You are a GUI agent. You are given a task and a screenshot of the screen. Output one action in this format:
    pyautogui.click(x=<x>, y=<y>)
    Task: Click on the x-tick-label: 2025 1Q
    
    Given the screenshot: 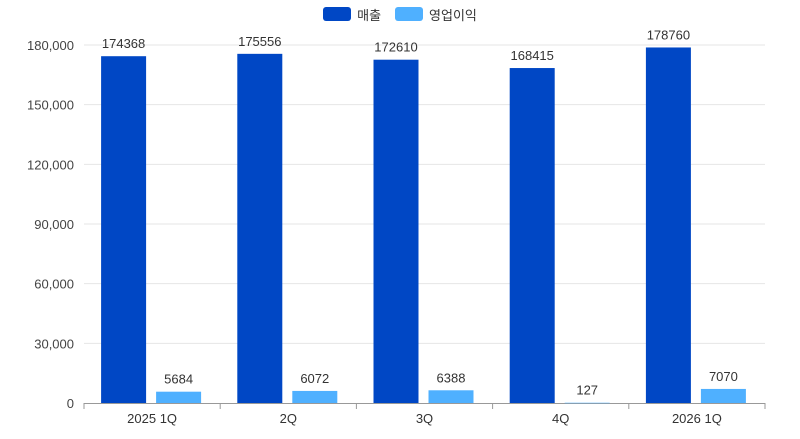 What is the action you would take?
    pyautogui.click(x=152, y=418)
    